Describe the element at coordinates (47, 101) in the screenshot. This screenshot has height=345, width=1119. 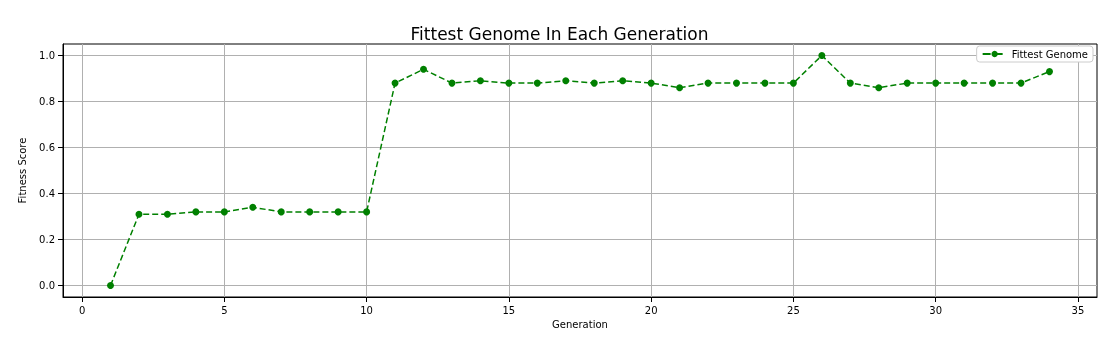
I see `y-tick-label: 0.8` at that location.